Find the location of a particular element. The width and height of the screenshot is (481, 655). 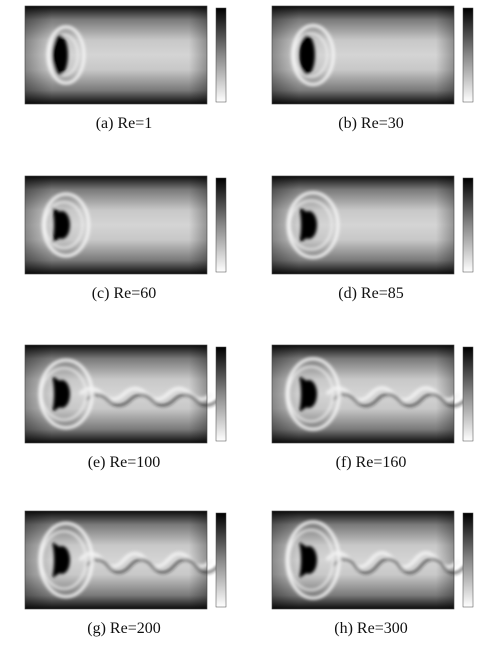

caption: (a) Re=1 is located at coordinates (124, 123).